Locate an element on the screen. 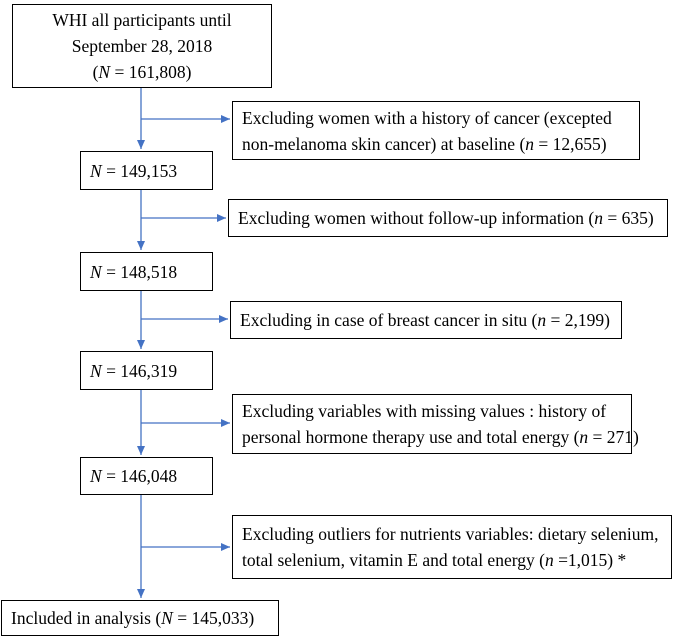  count-box-4: N = 146,048 is located at coordinates (146, 476).